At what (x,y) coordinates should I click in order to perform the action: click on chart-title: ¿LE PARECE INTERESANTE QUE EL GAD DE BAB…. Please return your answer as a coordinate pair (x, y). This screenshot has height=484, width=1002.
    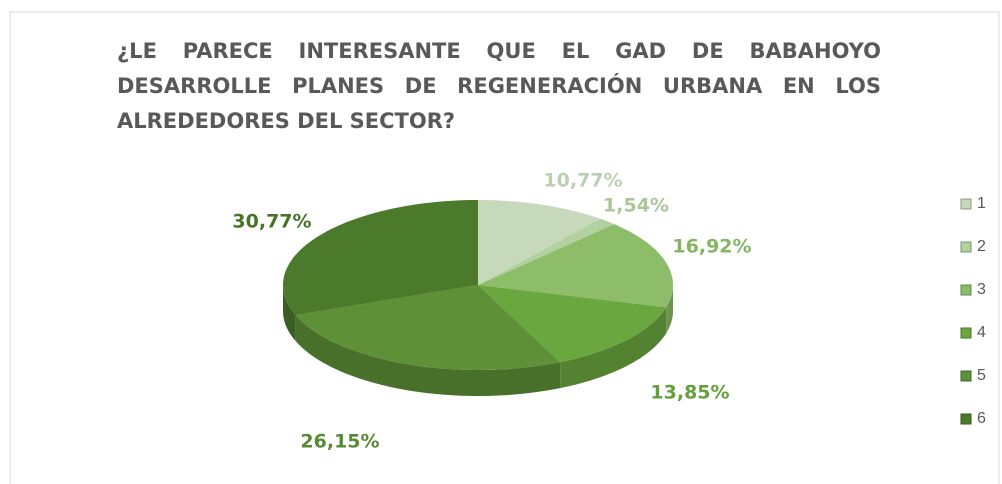
    Looking at the image, I should click on (499, 86).